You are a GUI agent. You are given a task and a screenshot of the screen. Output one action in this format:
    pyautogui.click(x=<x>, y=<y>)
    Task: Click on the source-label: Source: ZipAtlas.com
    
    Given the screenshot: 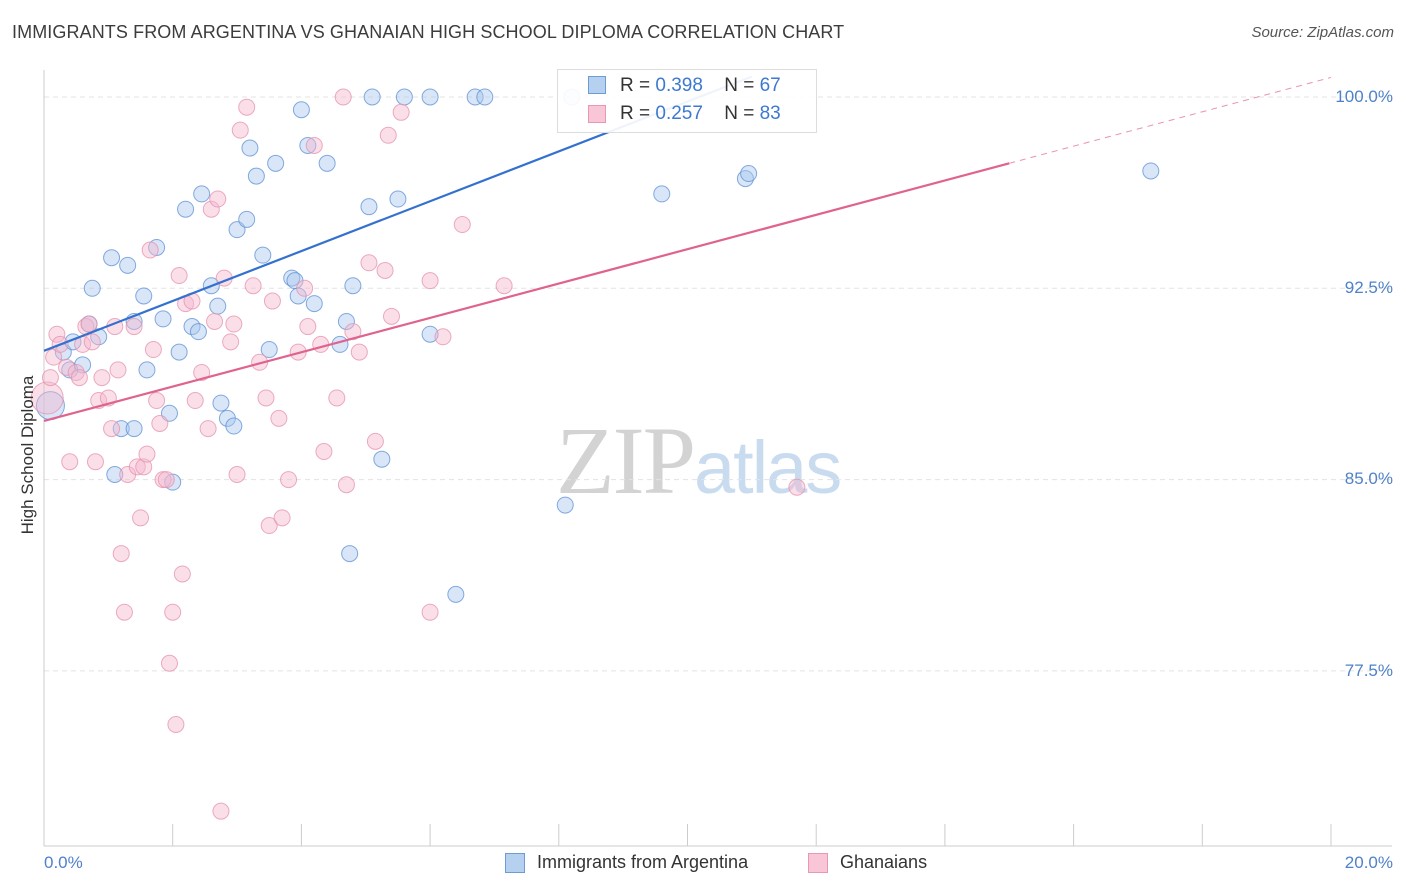 What is the action you would take?
    pyautogui.click(x=1322, y=32)
    